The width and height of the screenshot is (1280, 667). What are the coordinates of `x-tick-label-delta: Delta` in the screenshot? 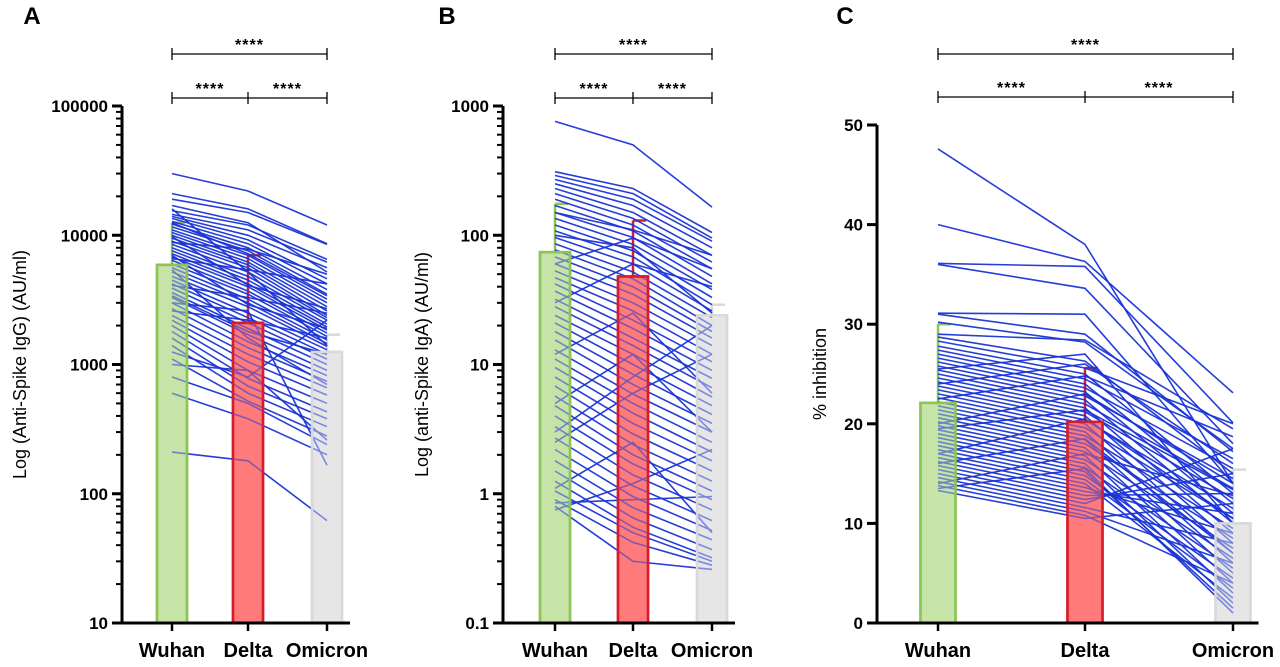 It's located at (1086, 651).